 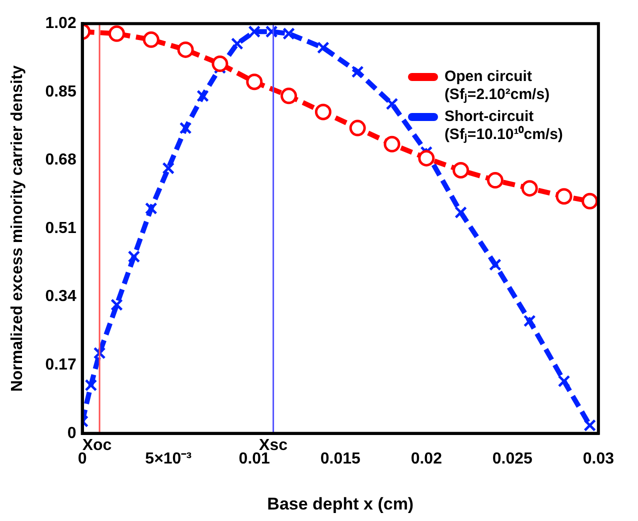 I want to click on y-tick-label: 0, so click(x=71, y=433).